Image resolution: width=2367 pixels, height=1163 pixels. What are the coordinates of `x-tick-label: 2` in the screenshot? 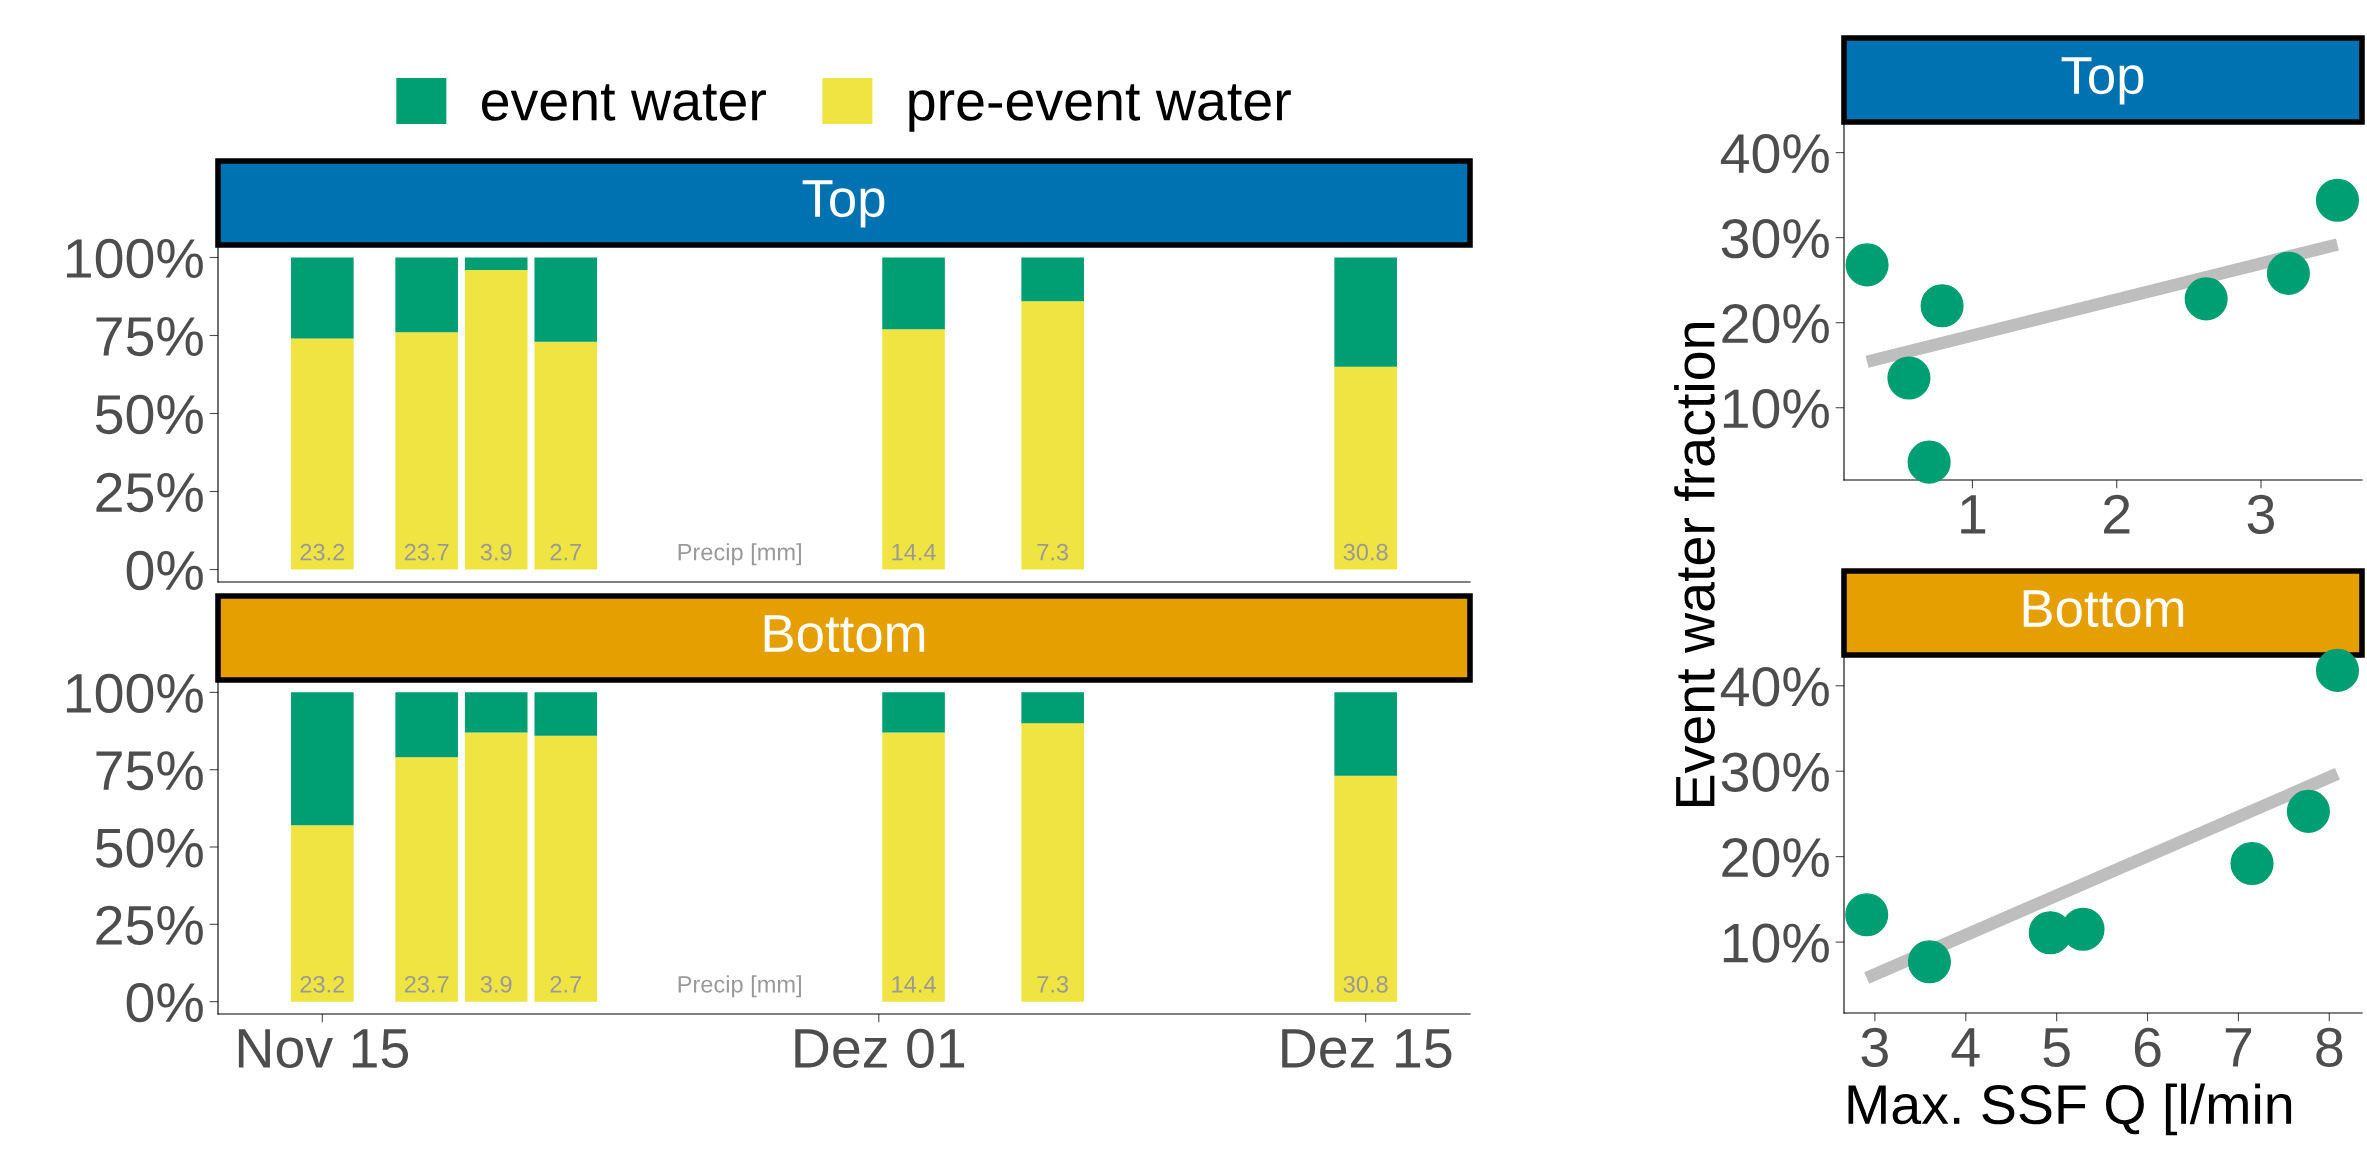 It's located at (2117, 514).